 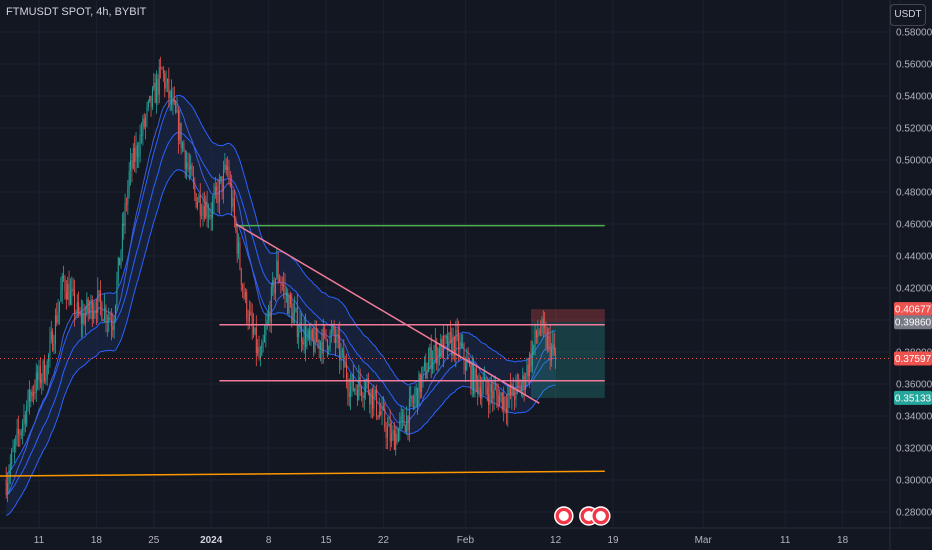 What do you see at coordinates (613, 540) in the screenshot?
I see `time-tick-label: 19` at bounding box center [613, 540].